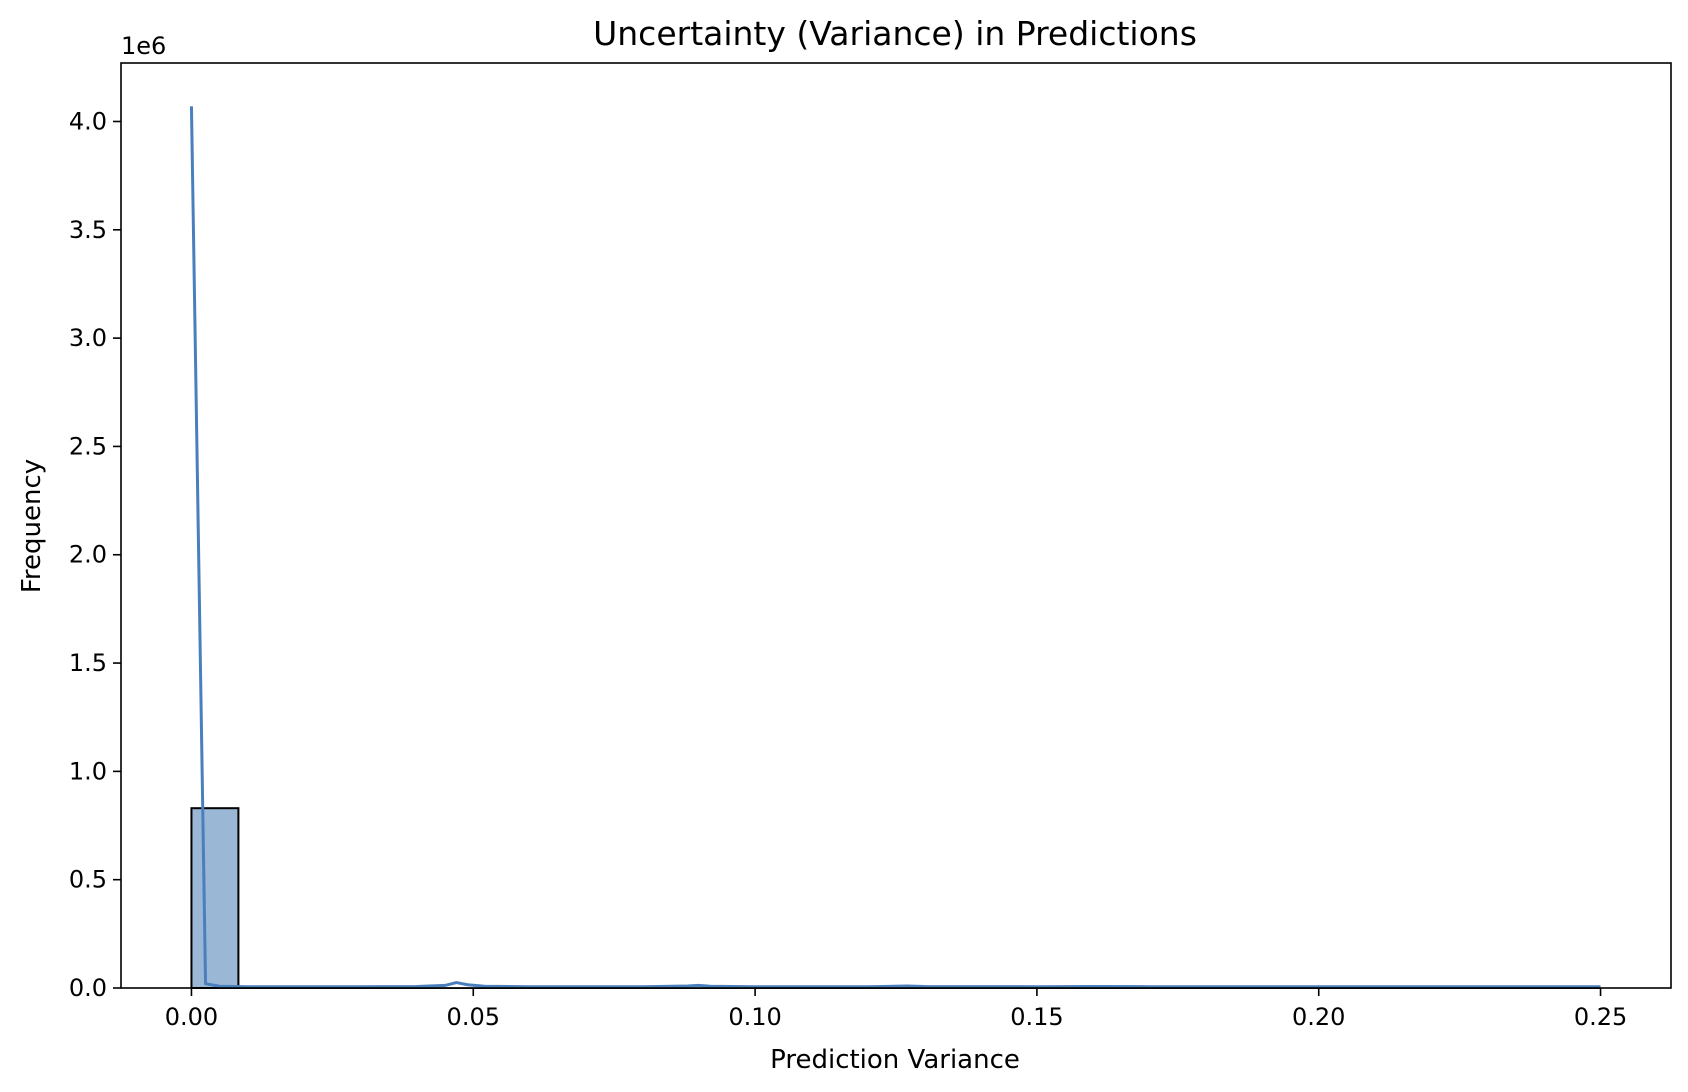  Describe the element at coordinates (1600, 1017) in the screenshot. I see `x-tick-label: 0.25` at that location.